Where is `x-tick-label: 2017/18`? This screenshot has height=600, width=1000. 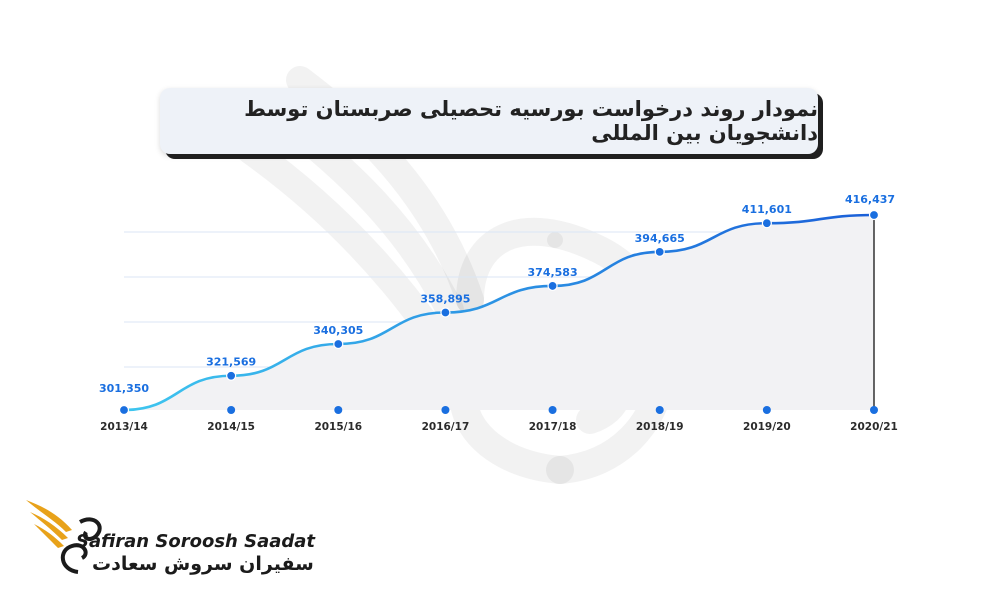 x-tick-label: 2017/18 is located at coordinates (553, 427).